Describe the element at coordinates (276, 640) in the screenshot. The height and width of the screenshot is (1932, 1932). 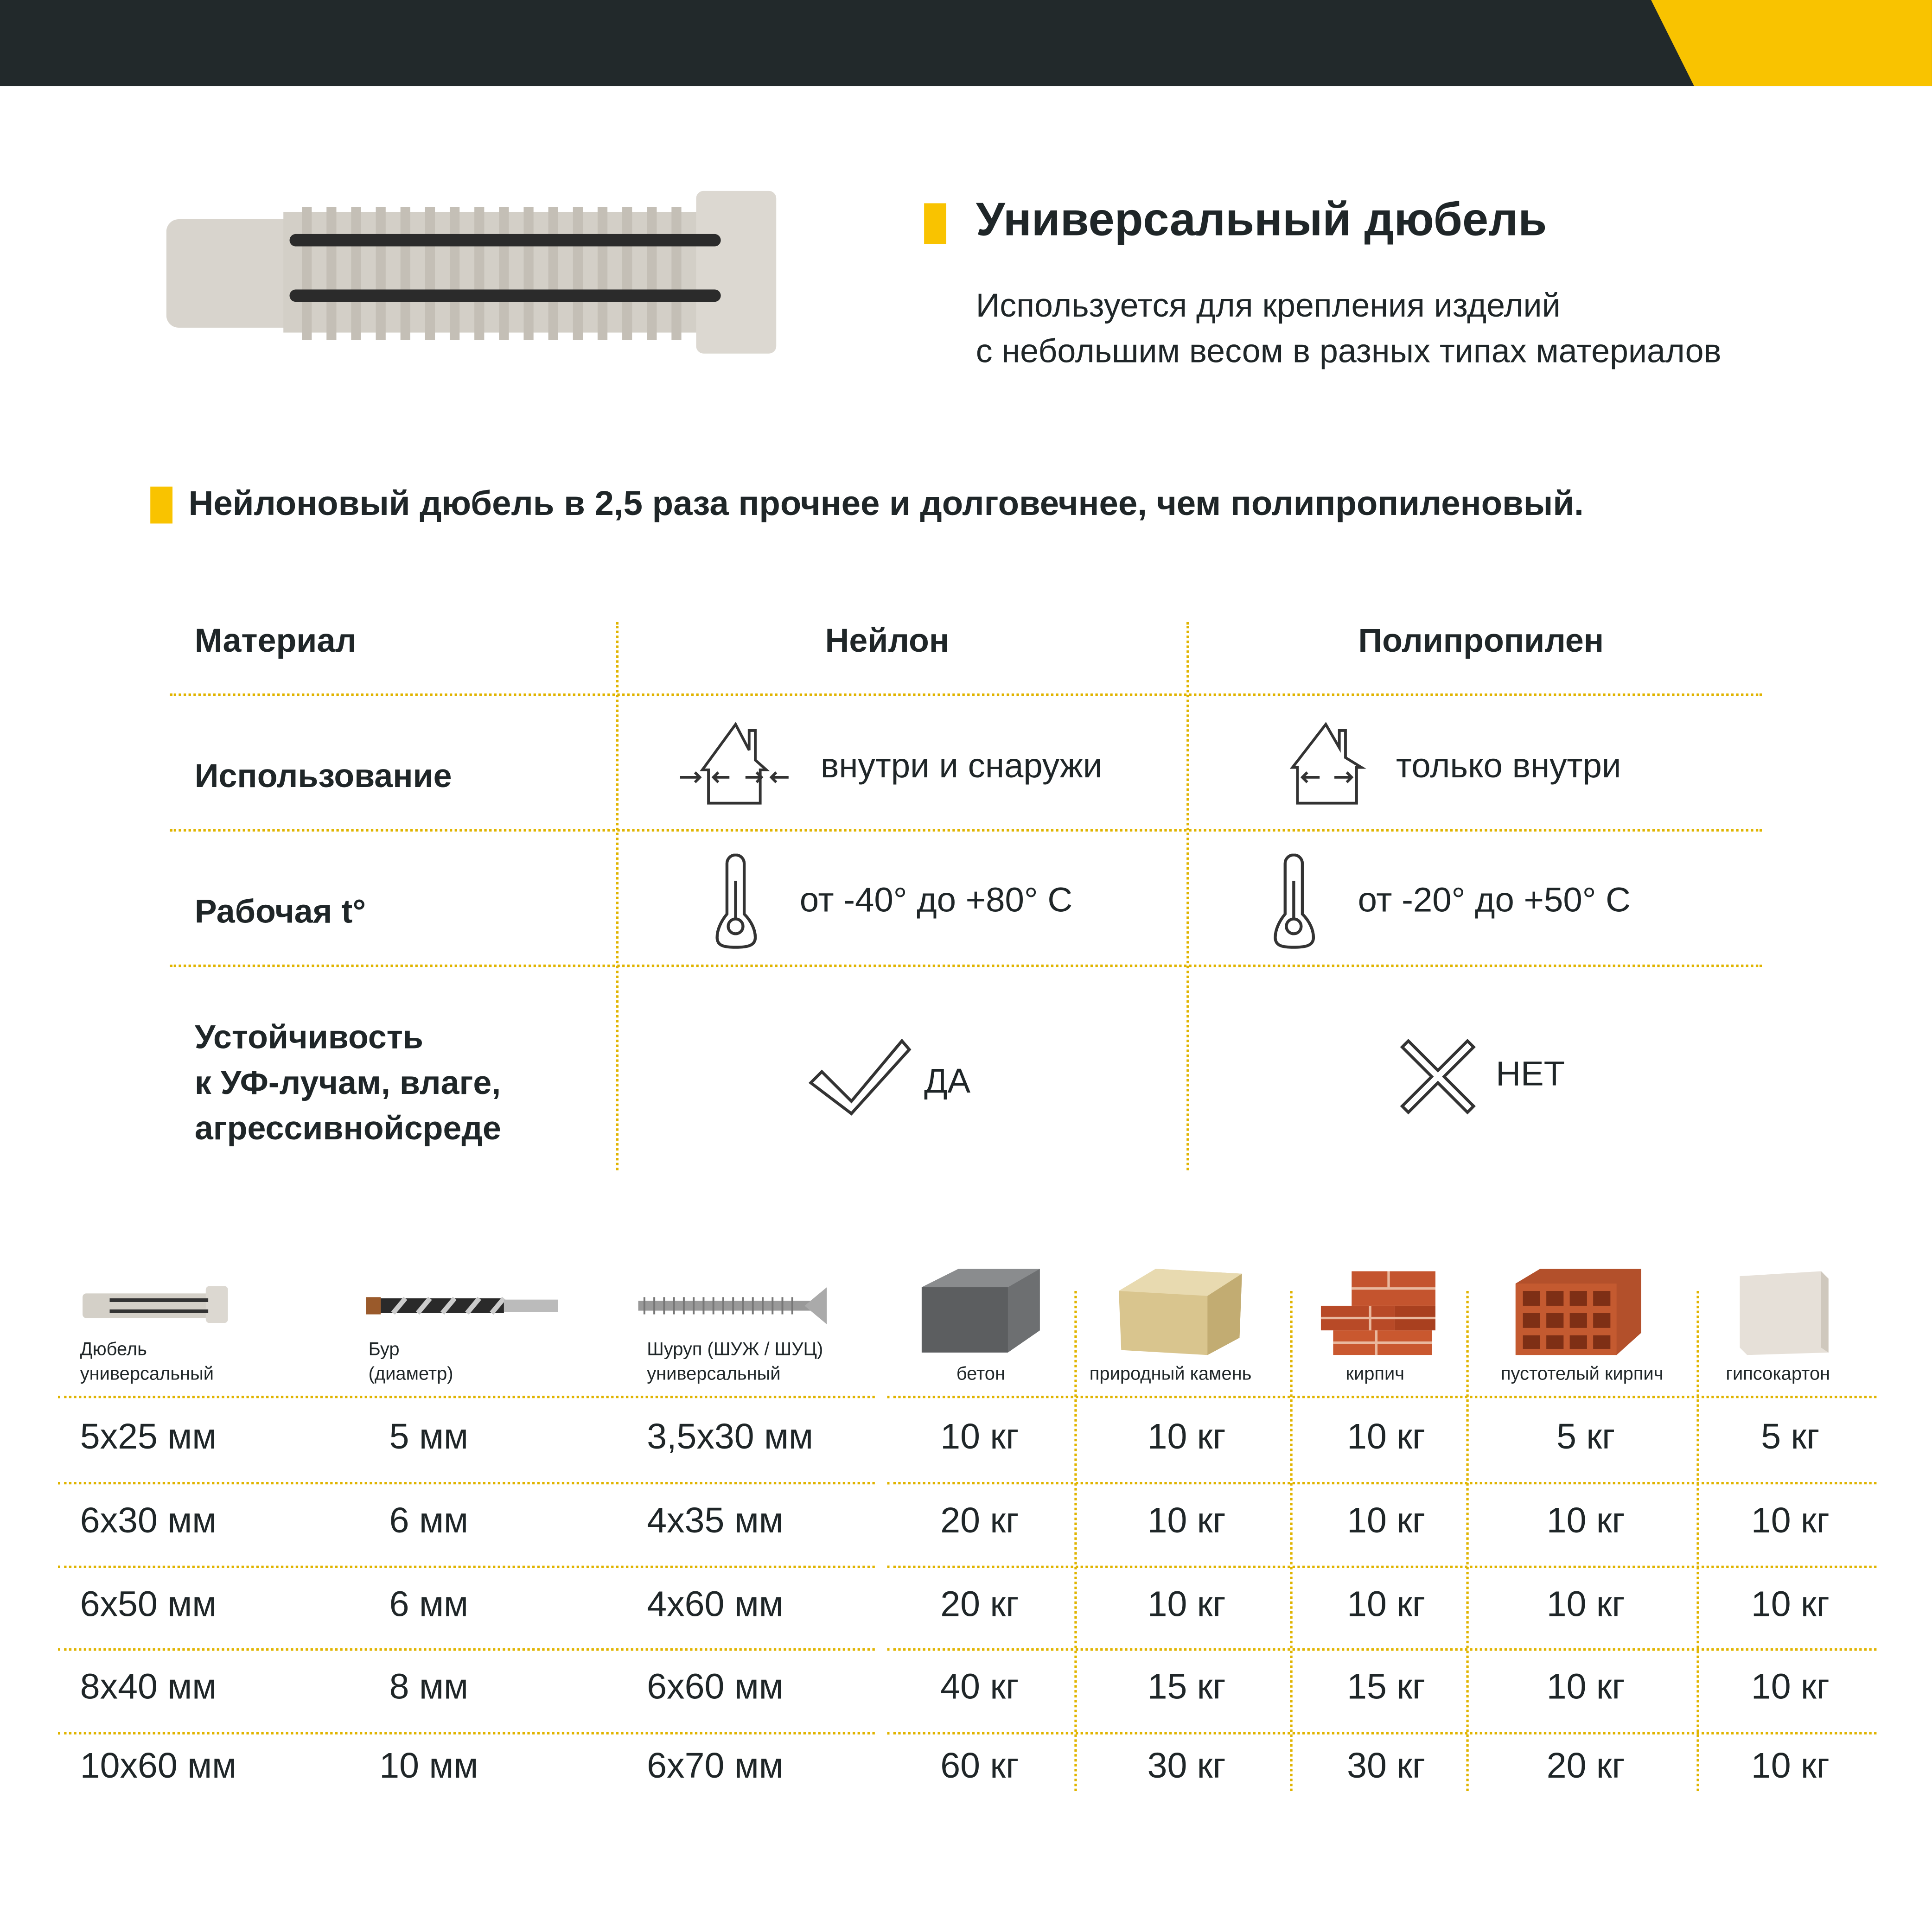
I see `header-material: Материал` at that location.